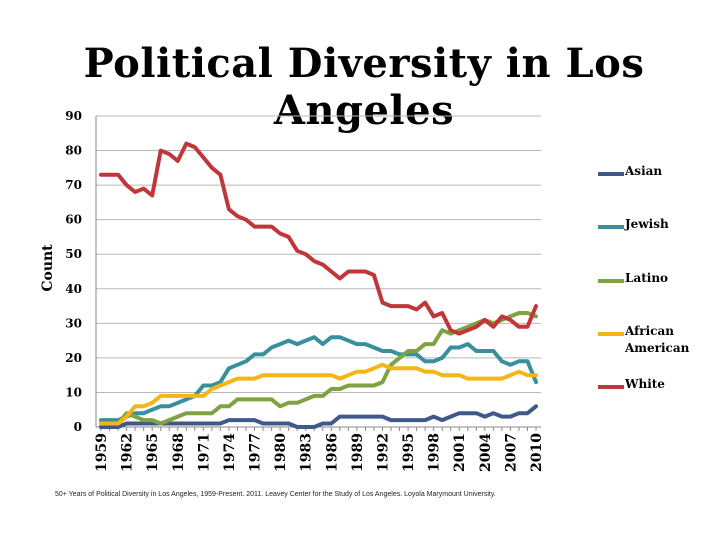 This screenshot has width=728, height=546. Describe the element at coordinates (73, 151) in the screenshot. I see `y-tick-label: 80` at that location.